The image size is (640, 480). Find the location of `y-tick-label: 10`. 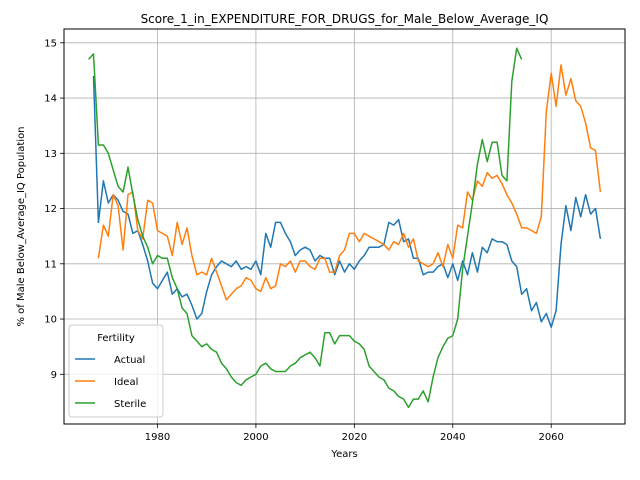

y-tick-label: 10 is located at coordinates (50, 320).